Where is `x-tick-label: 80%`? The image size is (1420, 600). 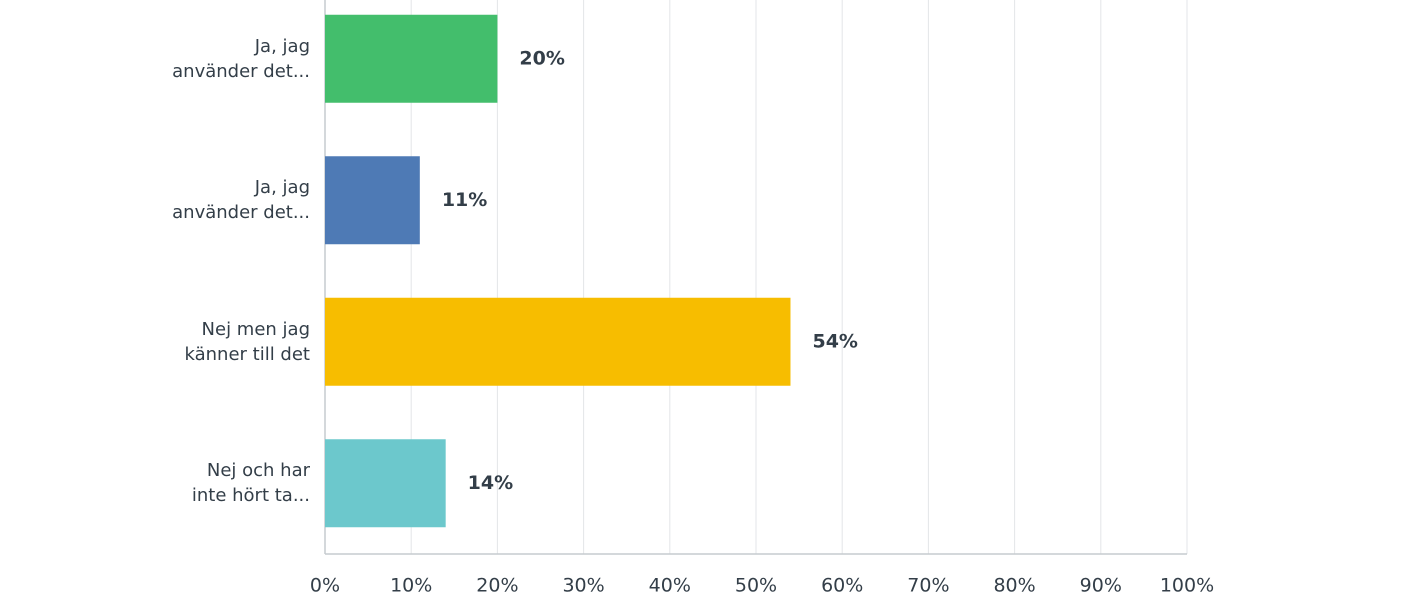 x-tick-label: 80% is located at coordinates (1014, 586).